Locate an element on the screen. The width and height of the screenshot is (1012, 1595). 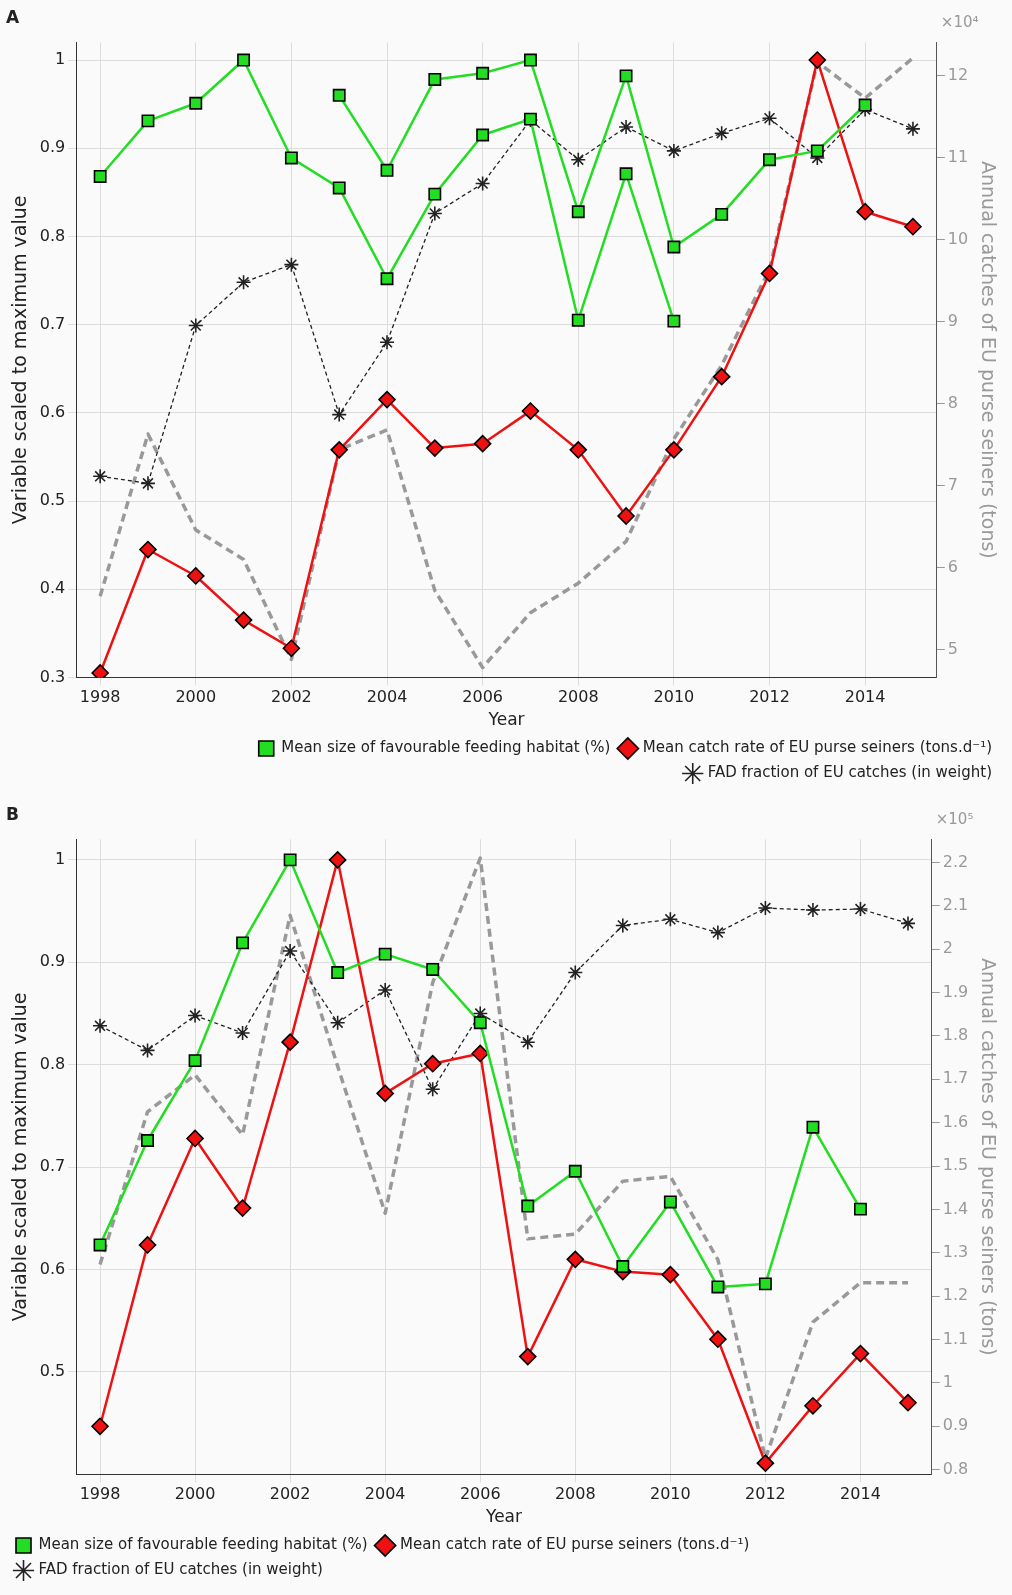
y2-tick-label: 7 is located at coordinates (953, 484).